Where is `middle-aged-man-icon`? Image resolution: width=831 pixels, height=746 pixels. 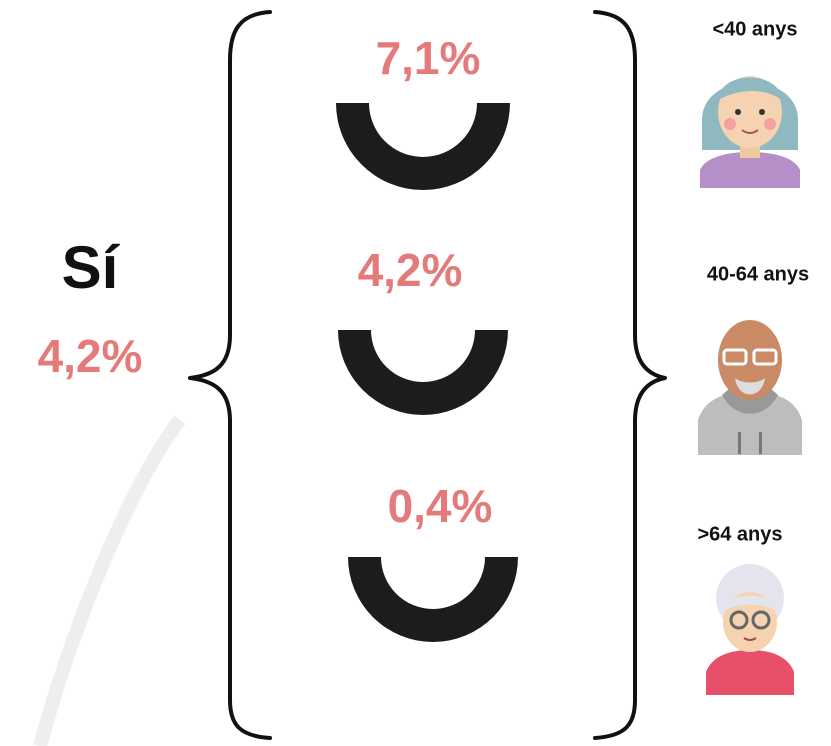 middle-aged-man-icon is located at coordinates (750, 387).